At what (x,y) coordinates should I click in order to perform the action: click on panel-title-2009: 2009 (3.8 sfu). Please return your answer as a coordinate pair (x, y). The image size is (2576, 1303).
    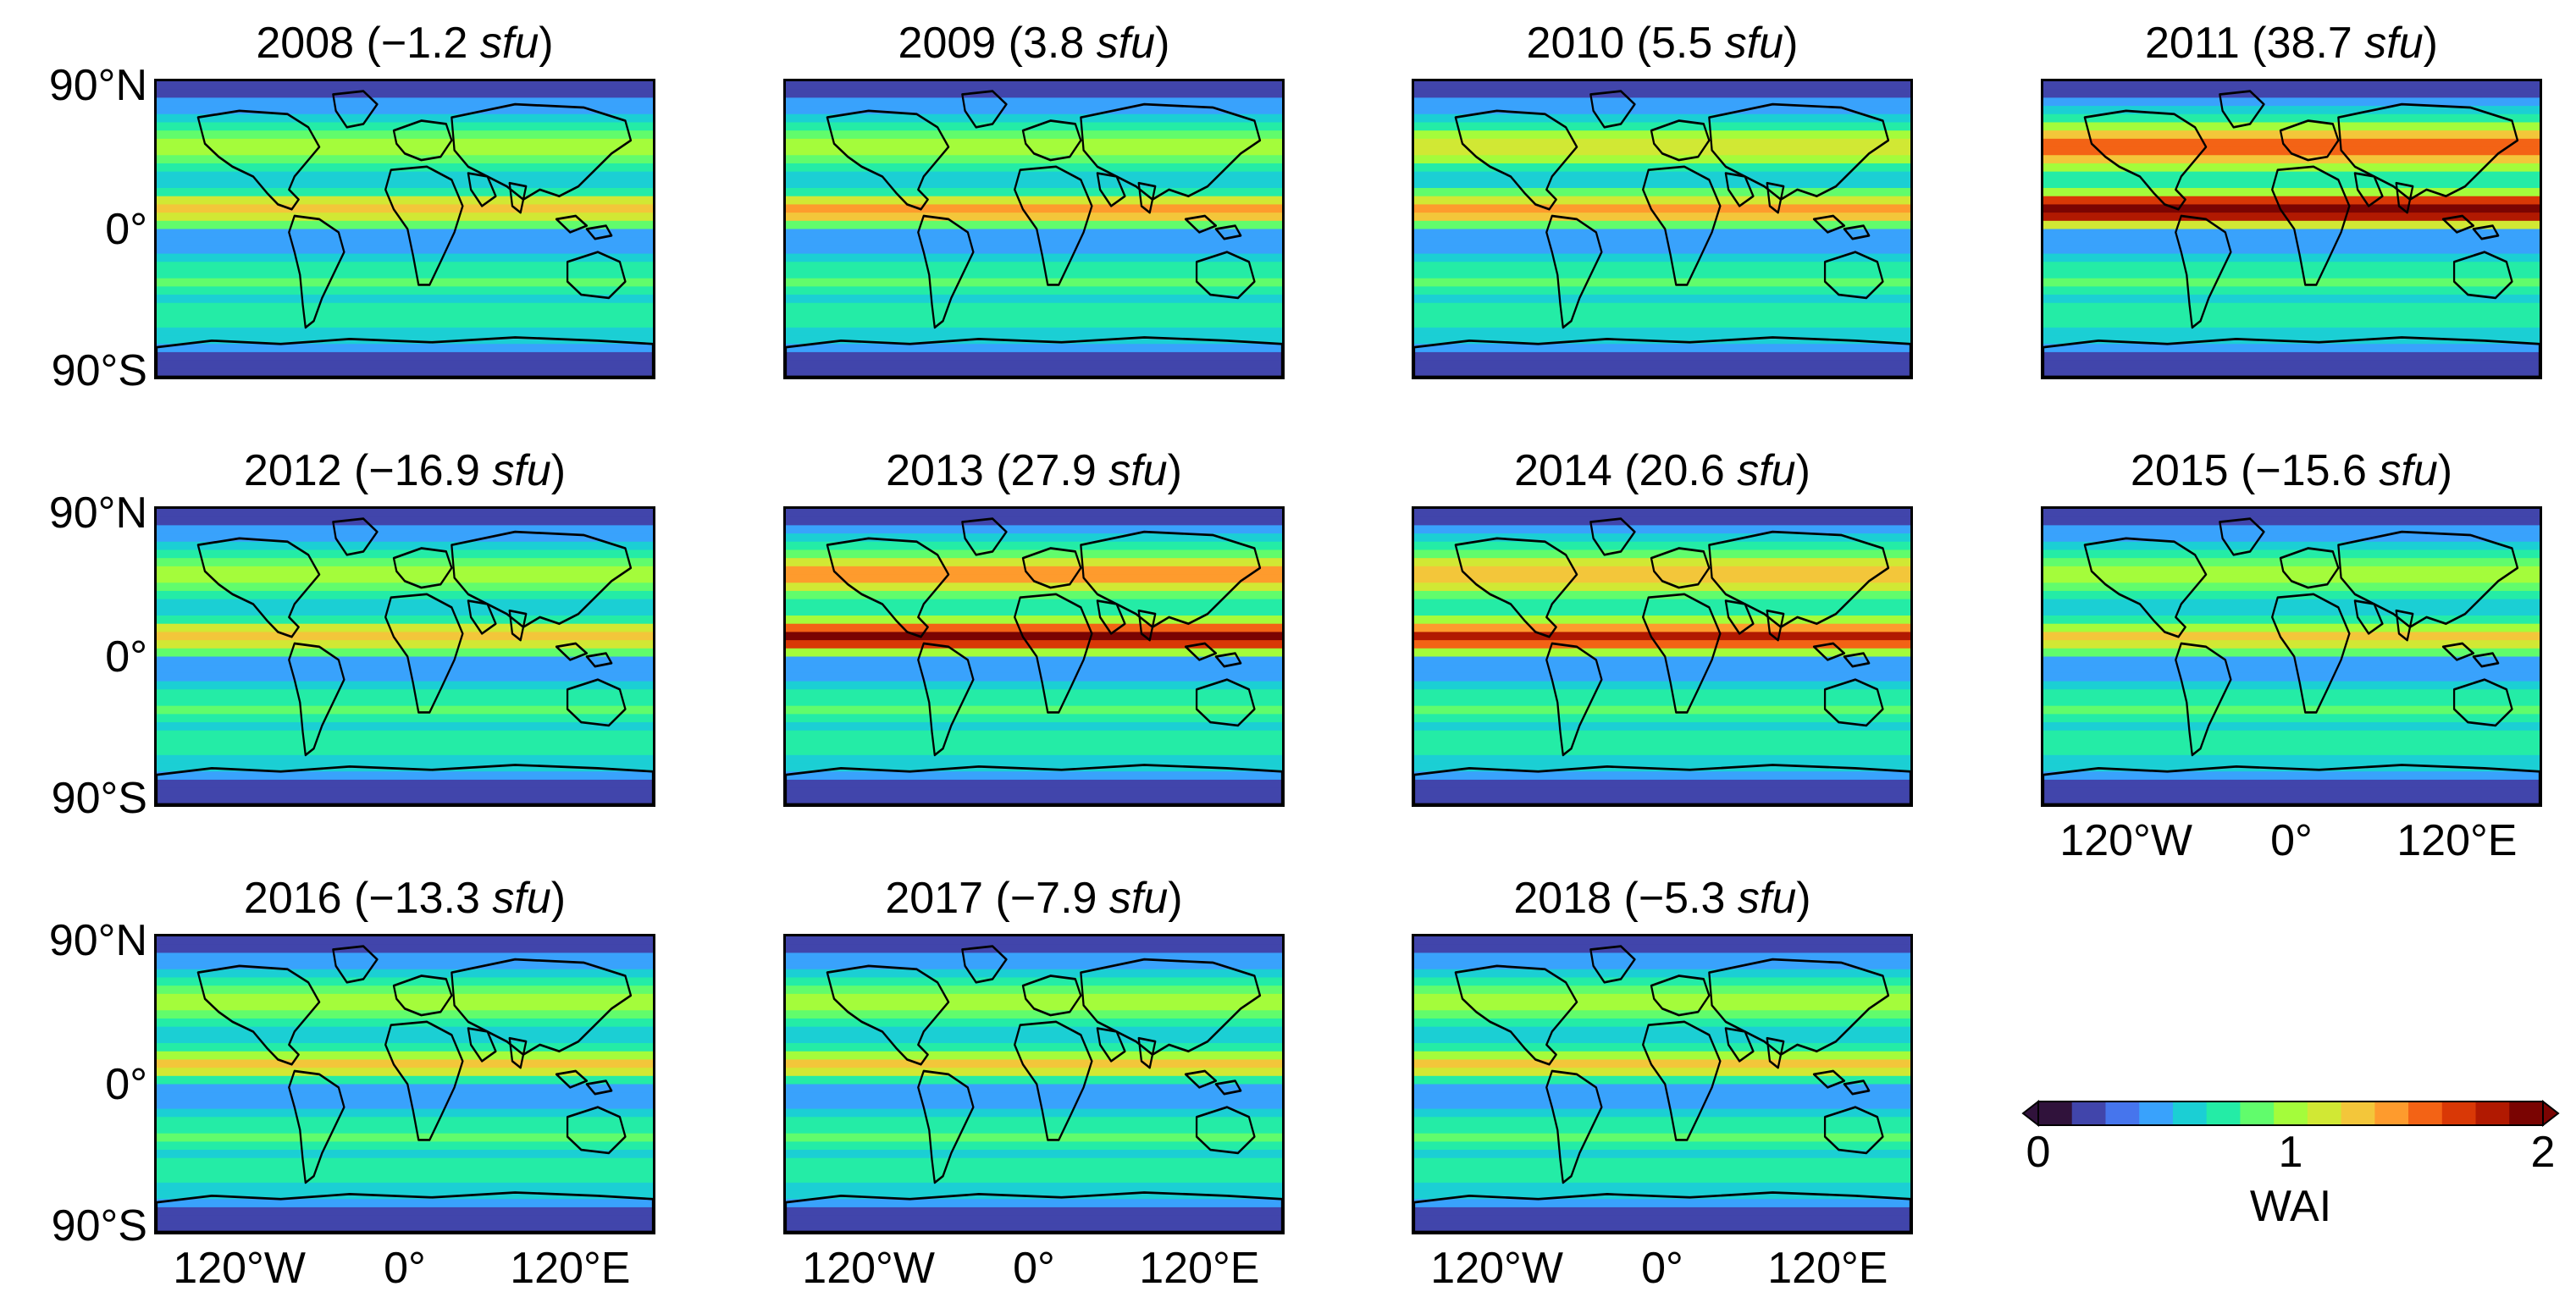
    Looking at the image, I should click on (1034, 43).